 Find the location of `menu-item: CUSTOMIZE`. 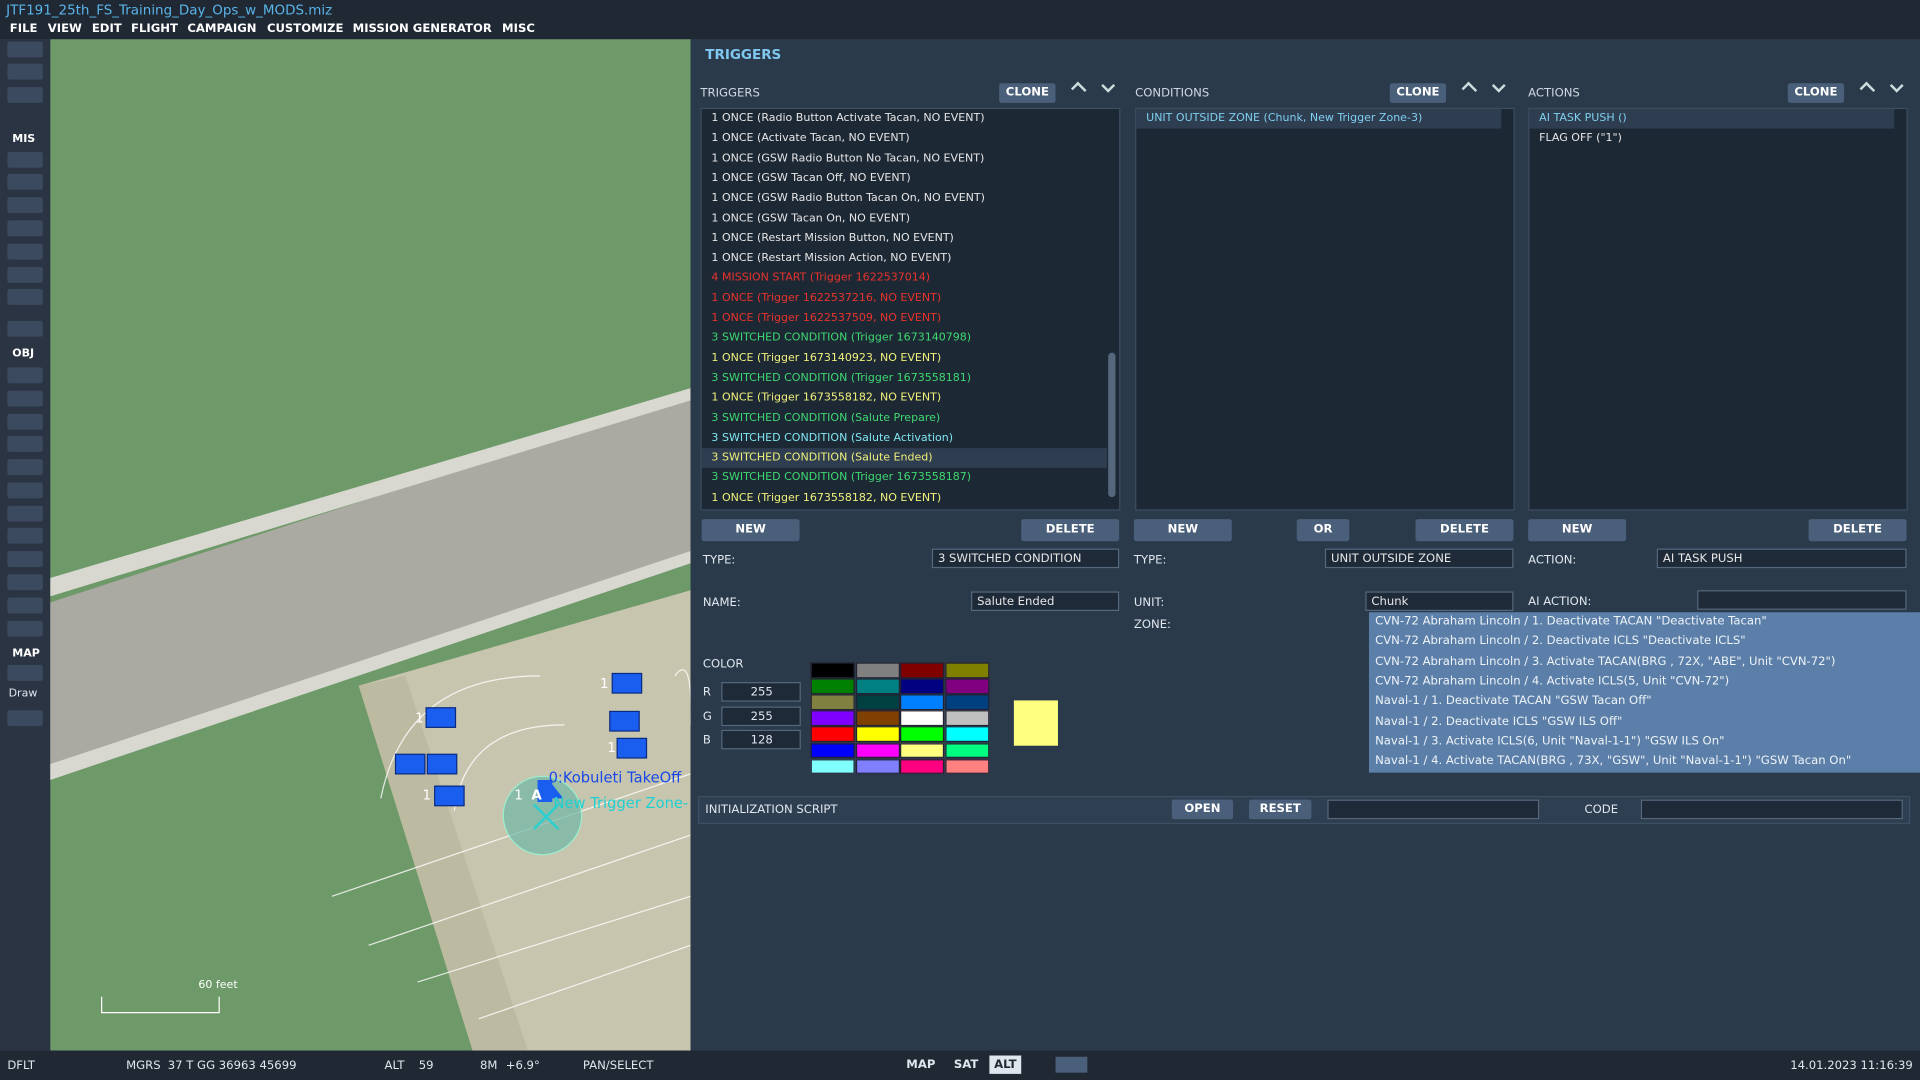

menu-item: CUSTOMIZE is located at coordinates (305, 29).